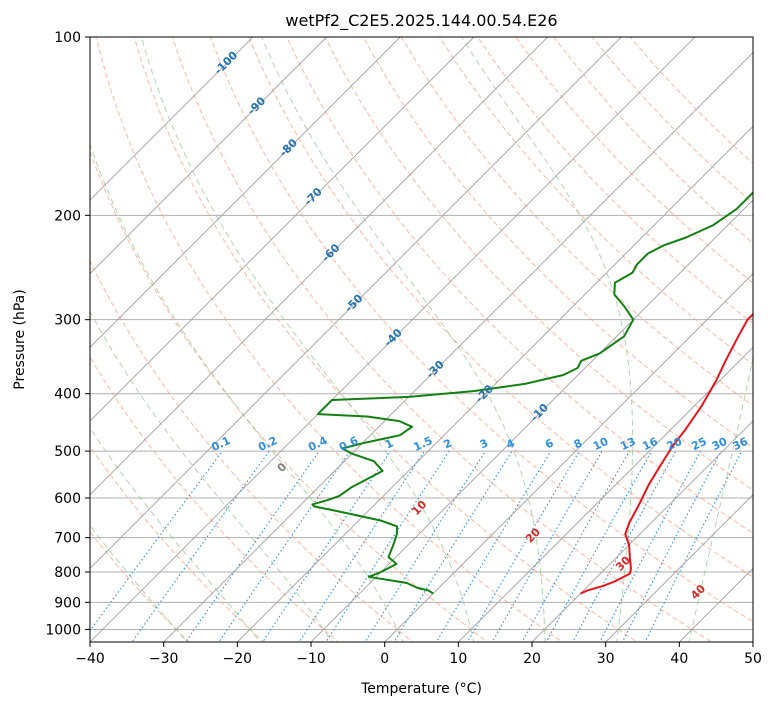 Image resolution: width=775 pixels, height=708 pixels. I want to click on isotherm-m100, so click(172, 119).